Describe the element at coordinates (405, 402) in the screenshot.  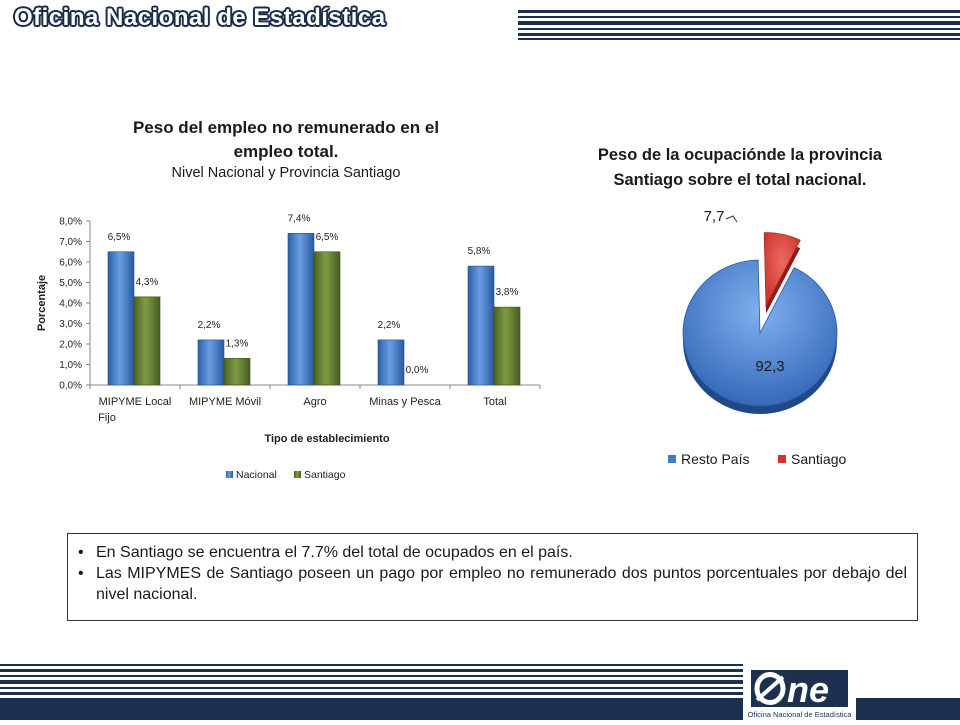
I see `x-tick-label: Minas y Pesca` at that location.